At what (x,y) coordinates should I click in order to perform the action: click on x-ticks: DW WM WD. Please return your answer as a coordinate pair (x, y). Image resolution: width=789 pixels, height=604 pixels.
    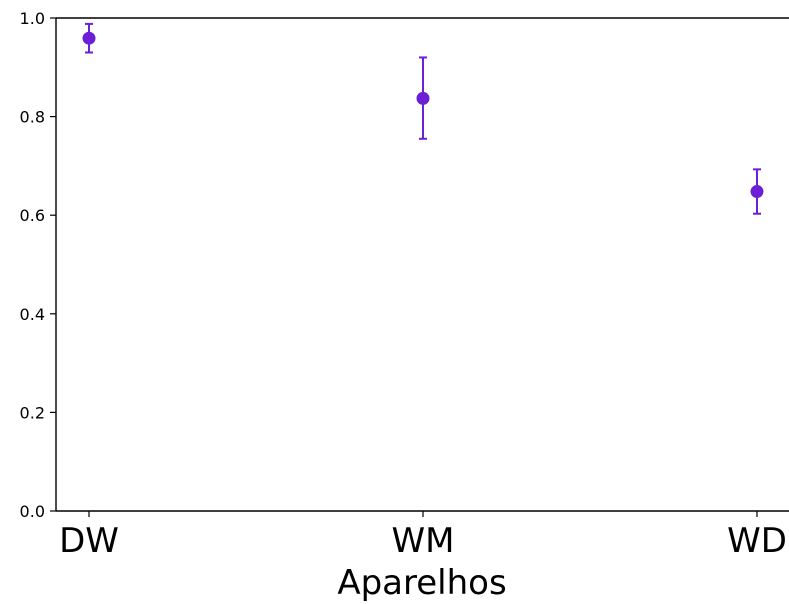
    Looking at the image, I should click on (423, 536).